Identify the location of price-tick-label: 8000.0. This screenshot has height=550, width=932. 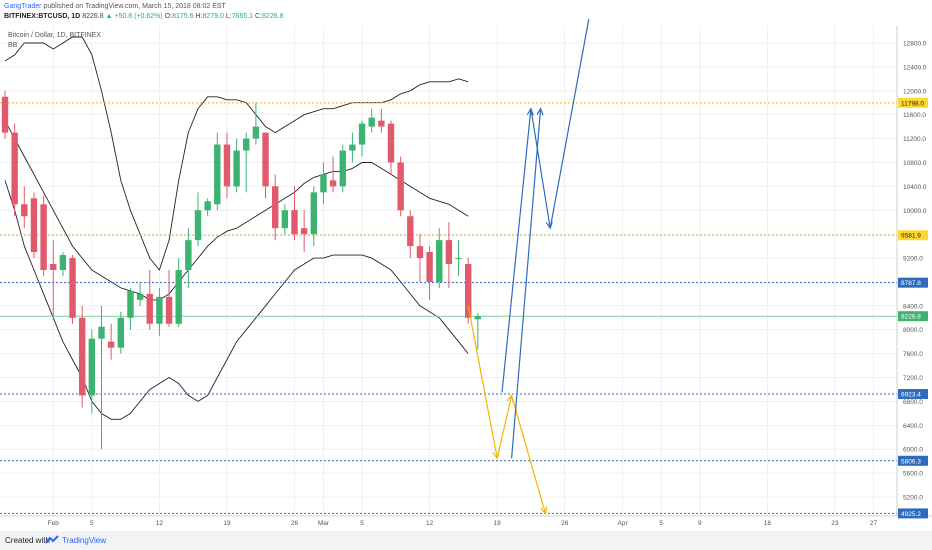
(913, 330).